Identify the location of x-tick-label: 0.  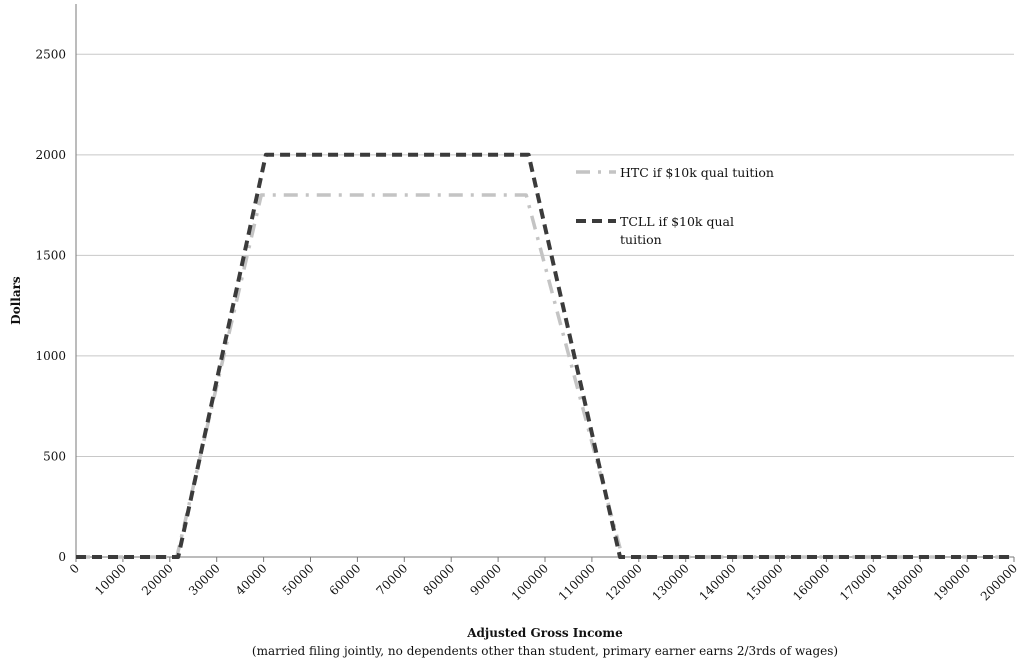
(74, 568).